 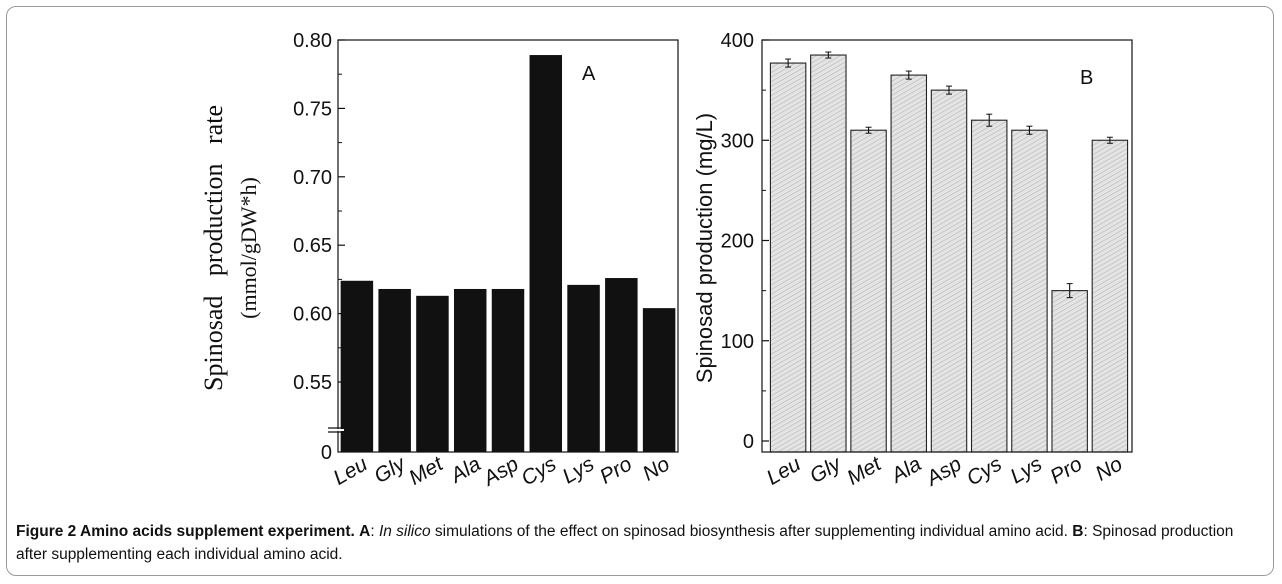 What do you see at coordinates (426, 471) in the screenshot?
I see `panel-a-xtick-label: Met` at bounding box center [426, 471].